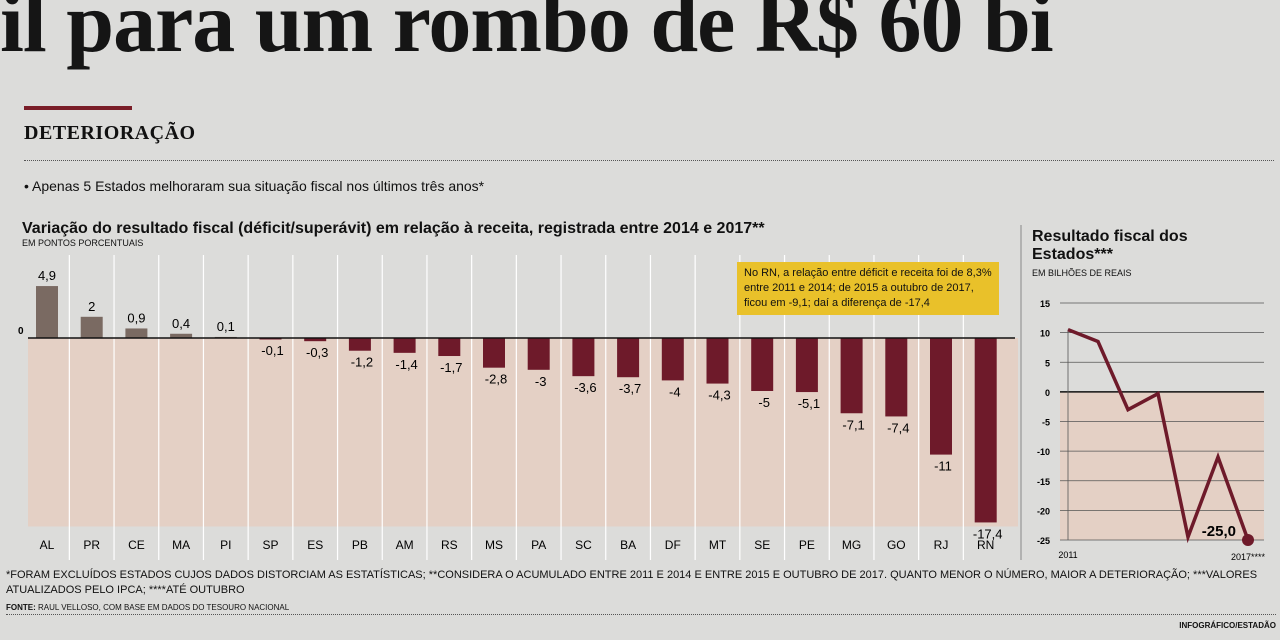 Image resolution: width=1280 pixels, height=640 pixels. What do you see at coordinates (628, 545) in the screenshot?
I see `category-label-BA: BA` at bounding box center [628, 545].